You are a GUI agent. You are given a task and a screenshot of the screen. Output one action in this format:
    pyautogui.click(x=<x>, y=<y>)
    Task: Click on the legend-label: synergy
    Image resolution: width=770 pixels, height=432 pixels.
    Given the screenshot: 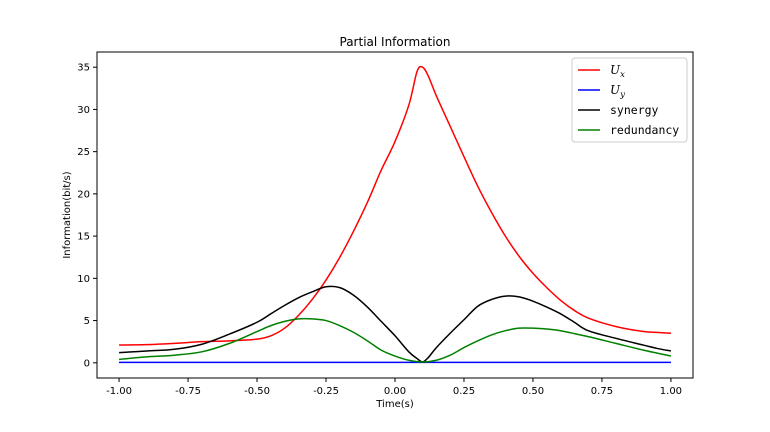 What is the action you would take?
    pyautogui.click(x=634, y=110)
    